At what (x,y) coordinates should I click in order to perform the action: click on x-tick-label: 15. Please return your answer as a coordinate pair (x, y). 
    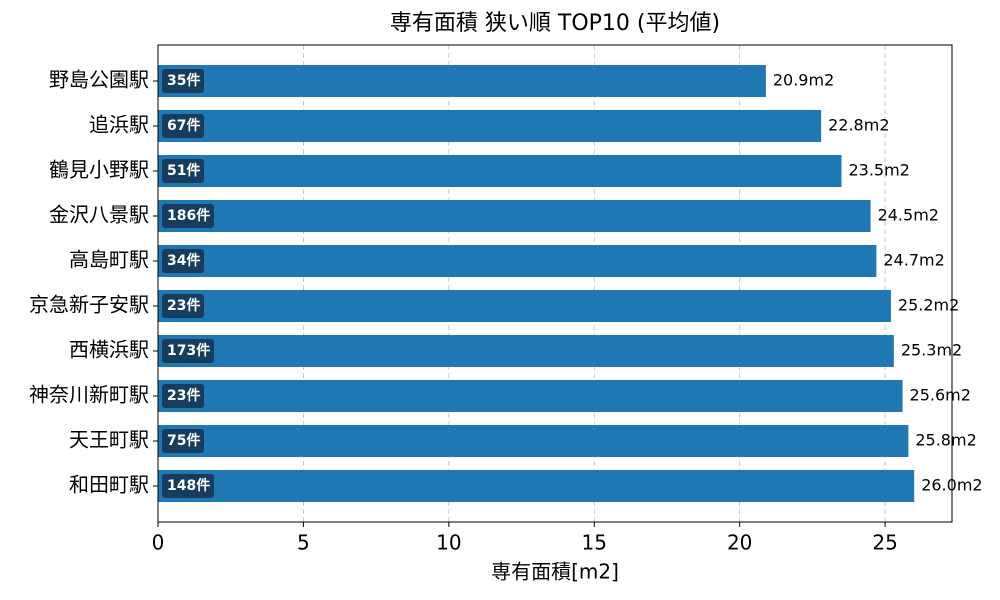
    Looking at the image, I should click on (594, 543).